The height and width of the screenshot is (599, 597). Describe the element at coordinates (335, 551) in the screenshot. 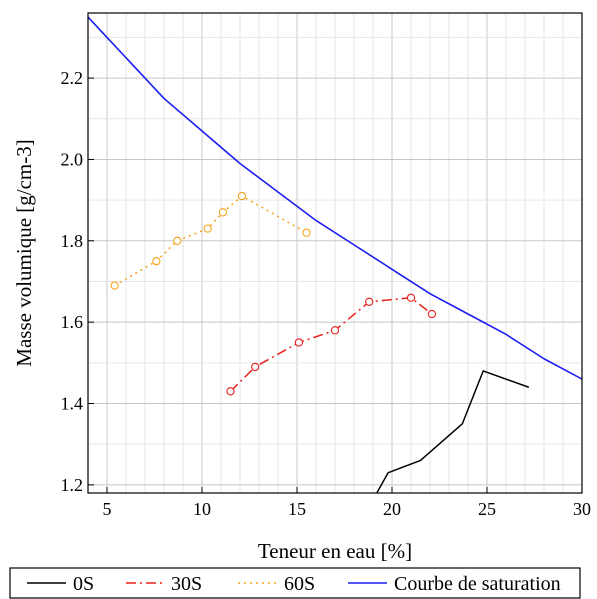

I see `x-axis-label: Teneur en eau [%]` at that location.